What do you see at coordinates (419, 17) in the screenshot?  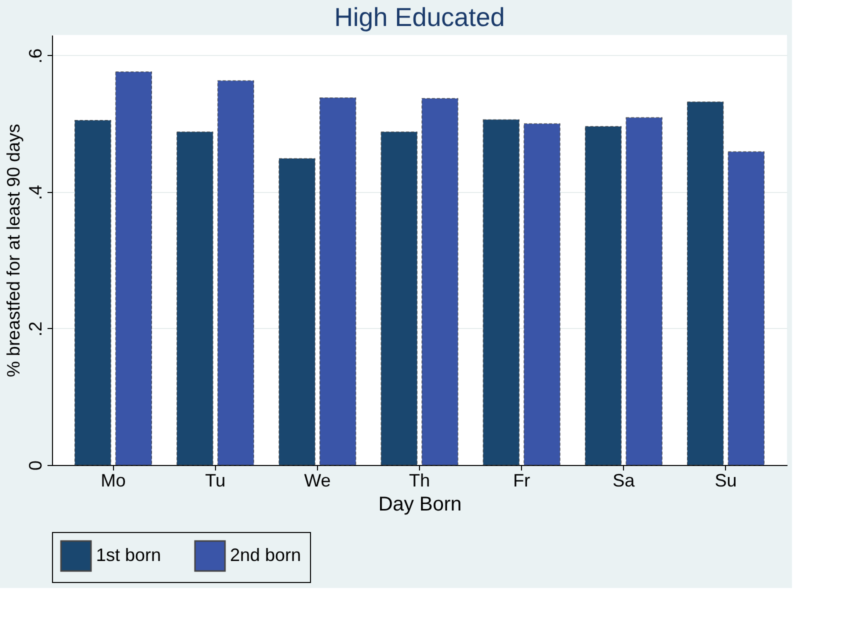 I see `chart-title: High Educated` at bounding box center [419, 17].